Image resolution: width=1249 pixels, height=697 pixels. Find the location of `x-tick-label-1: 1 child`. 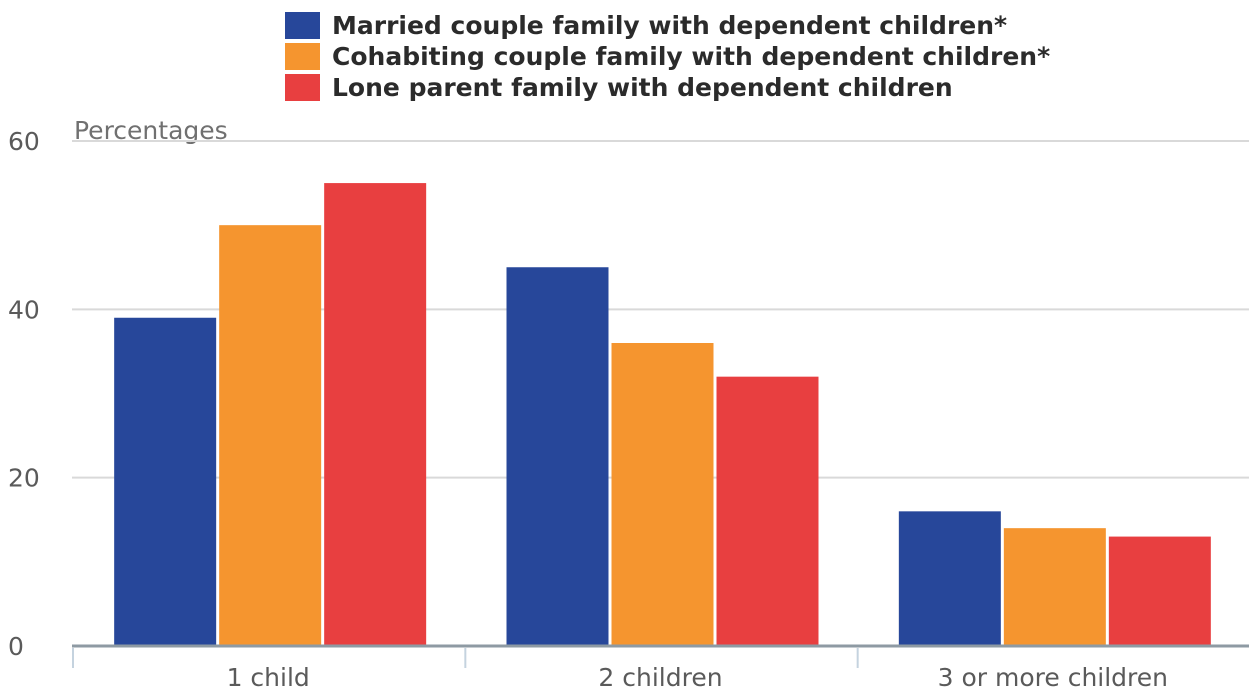

x-tick-label-1: 1 child is located at coordinates (268, 677).